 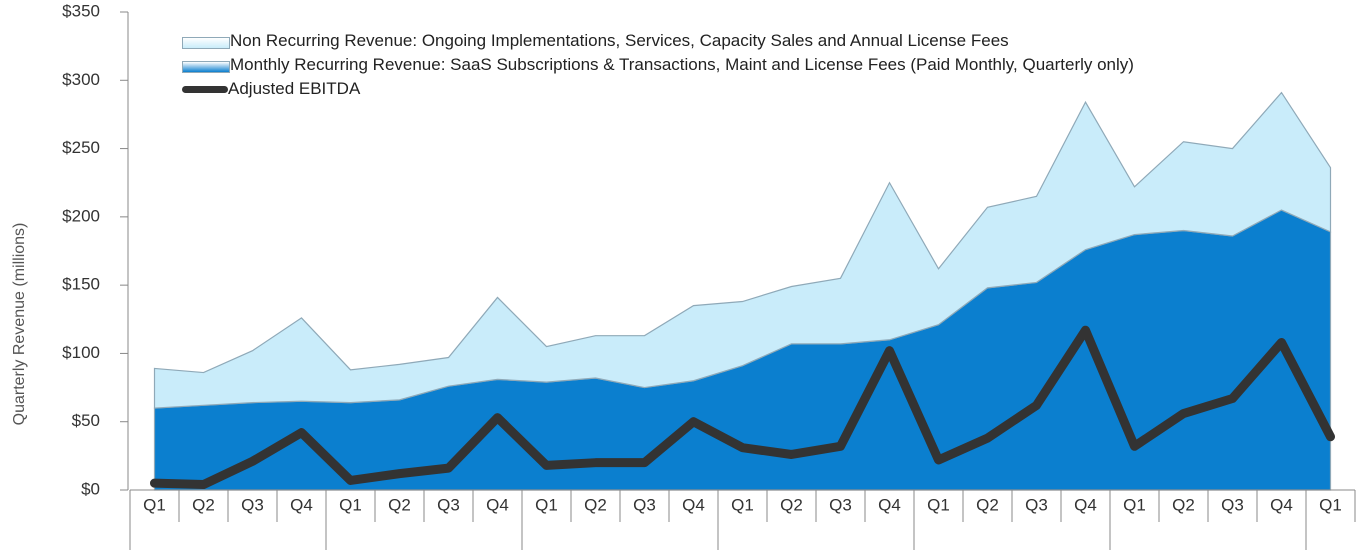 I want to click on legend-label: Adjusted EBITDA, so click(x=294, y=88).